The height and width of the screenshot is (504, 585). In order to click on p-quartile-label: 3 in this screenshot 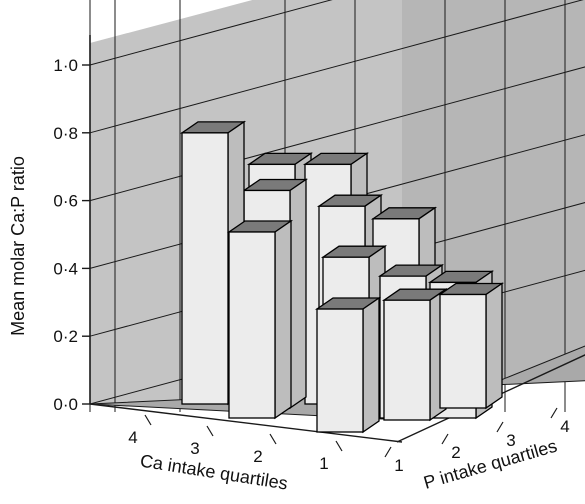, I will do `click(510, 440)`.